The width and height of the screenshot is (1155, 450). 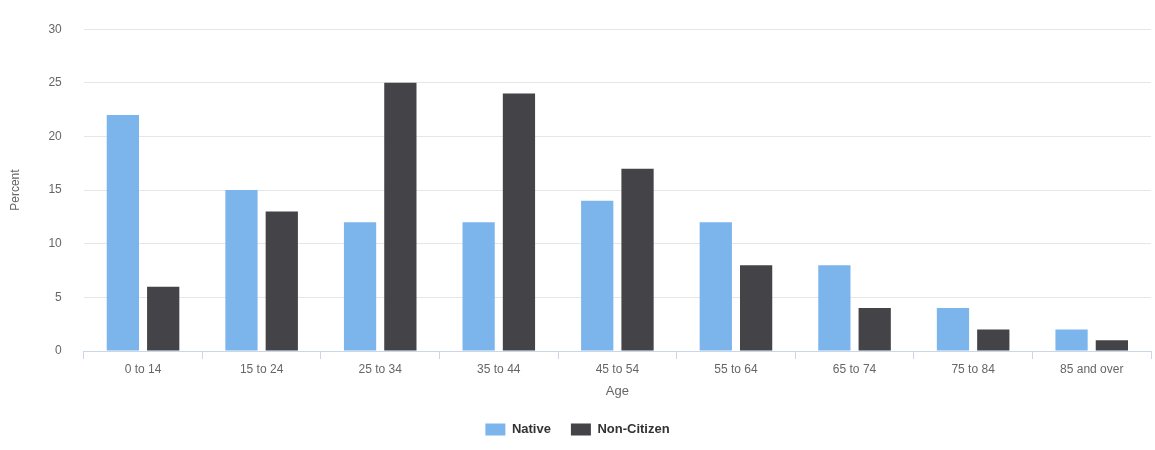 What do you see at coordinates (1092, 368) in the screenshot?
I see `x-tick-label: 85 and over` at bounding box center [1092, 368].